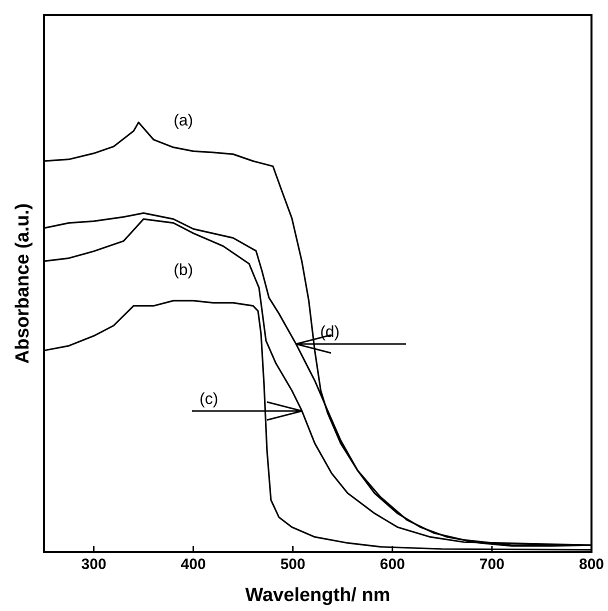 The image size is (608, 611). Describe the element at coordinates (184, 271) in the screenshot. I see `annotation: (b)` at that location.